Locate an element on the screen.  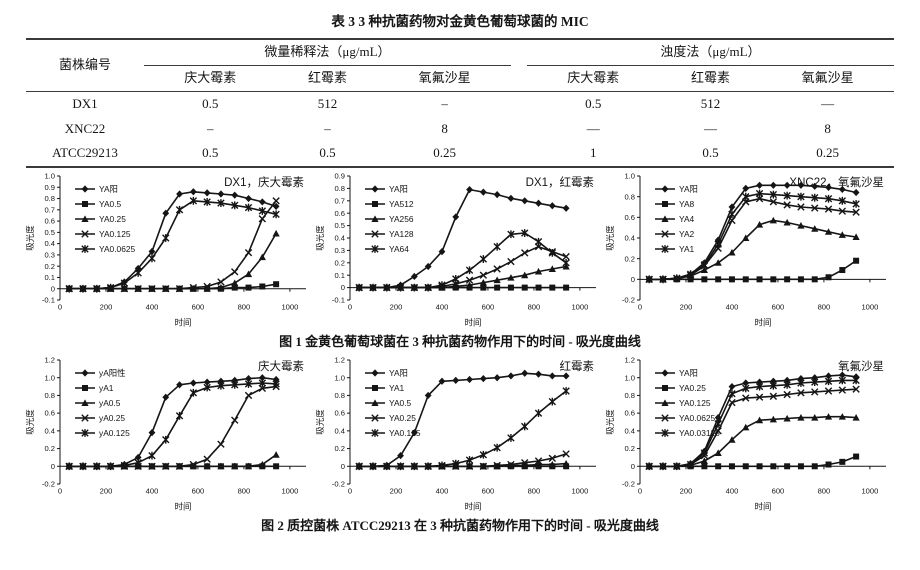
table-row: XNC22 – – 8 — — 8 is located at coordinates (460, 129).